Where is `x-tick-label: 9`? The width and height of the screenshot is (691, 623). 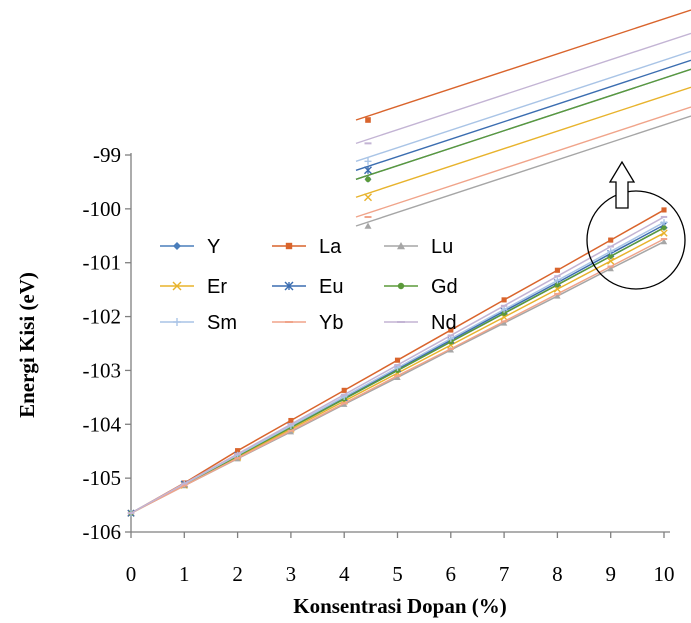 x-tick-label: 9 is located at coordinates (610, 574).